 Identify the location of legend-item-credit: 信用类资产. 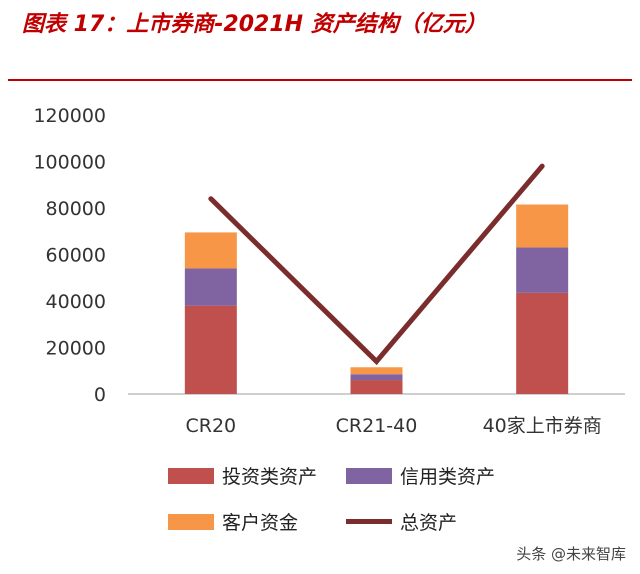
(420, 475).